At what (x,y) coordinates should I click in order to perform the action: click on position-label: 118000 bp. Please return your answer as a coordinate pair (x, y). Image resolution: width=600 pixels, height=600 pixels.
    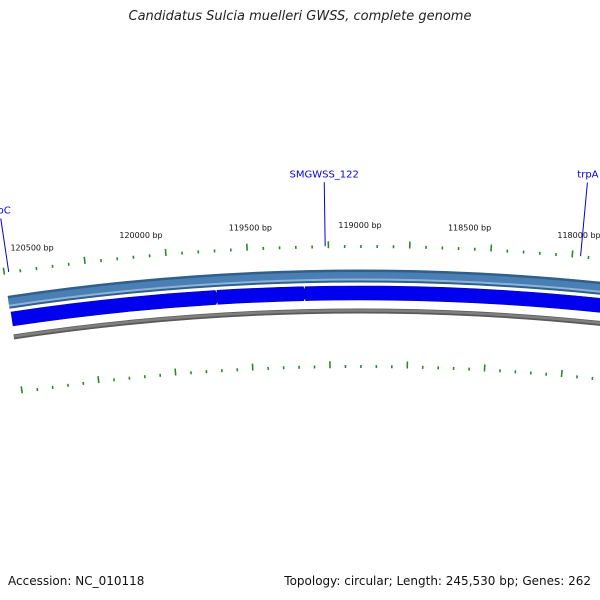
    Looking at the image, I should click on (578, 235).